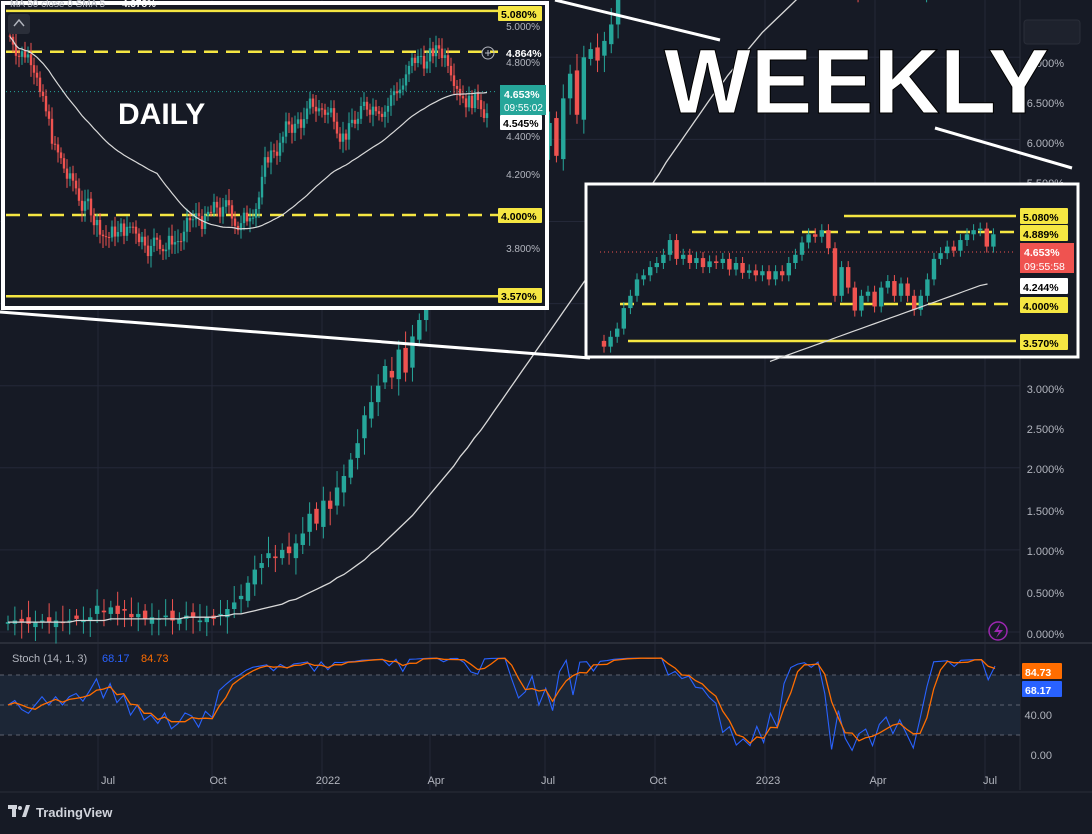 The height and width of the screenshot is (834, 1092). What do you see at coordinates (217, 781) in the screenshot?
I see `time-axis-label: Oct` at bounding box center [217, 781].